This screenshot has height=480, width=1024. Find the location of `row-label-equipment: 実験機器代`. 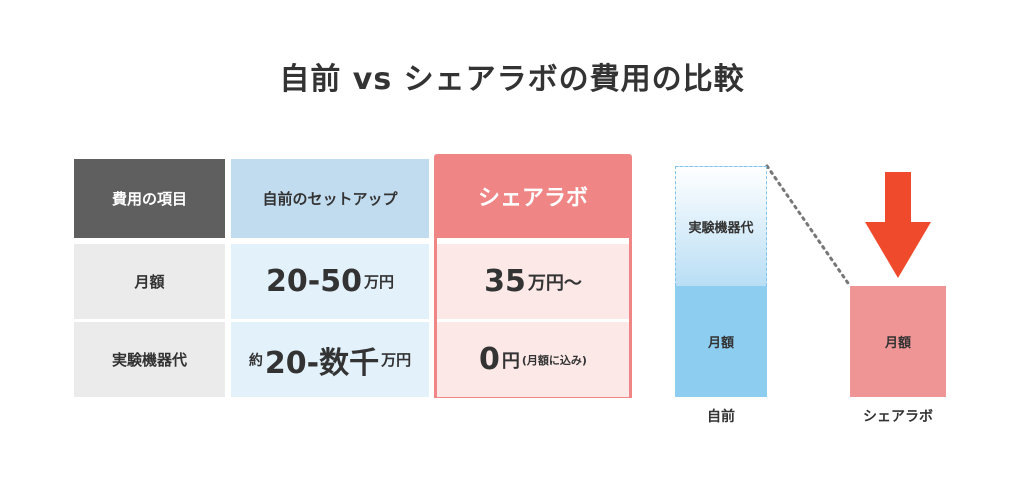

row-label-equipment: 実験機器代 is located at coordinates (149, 359).